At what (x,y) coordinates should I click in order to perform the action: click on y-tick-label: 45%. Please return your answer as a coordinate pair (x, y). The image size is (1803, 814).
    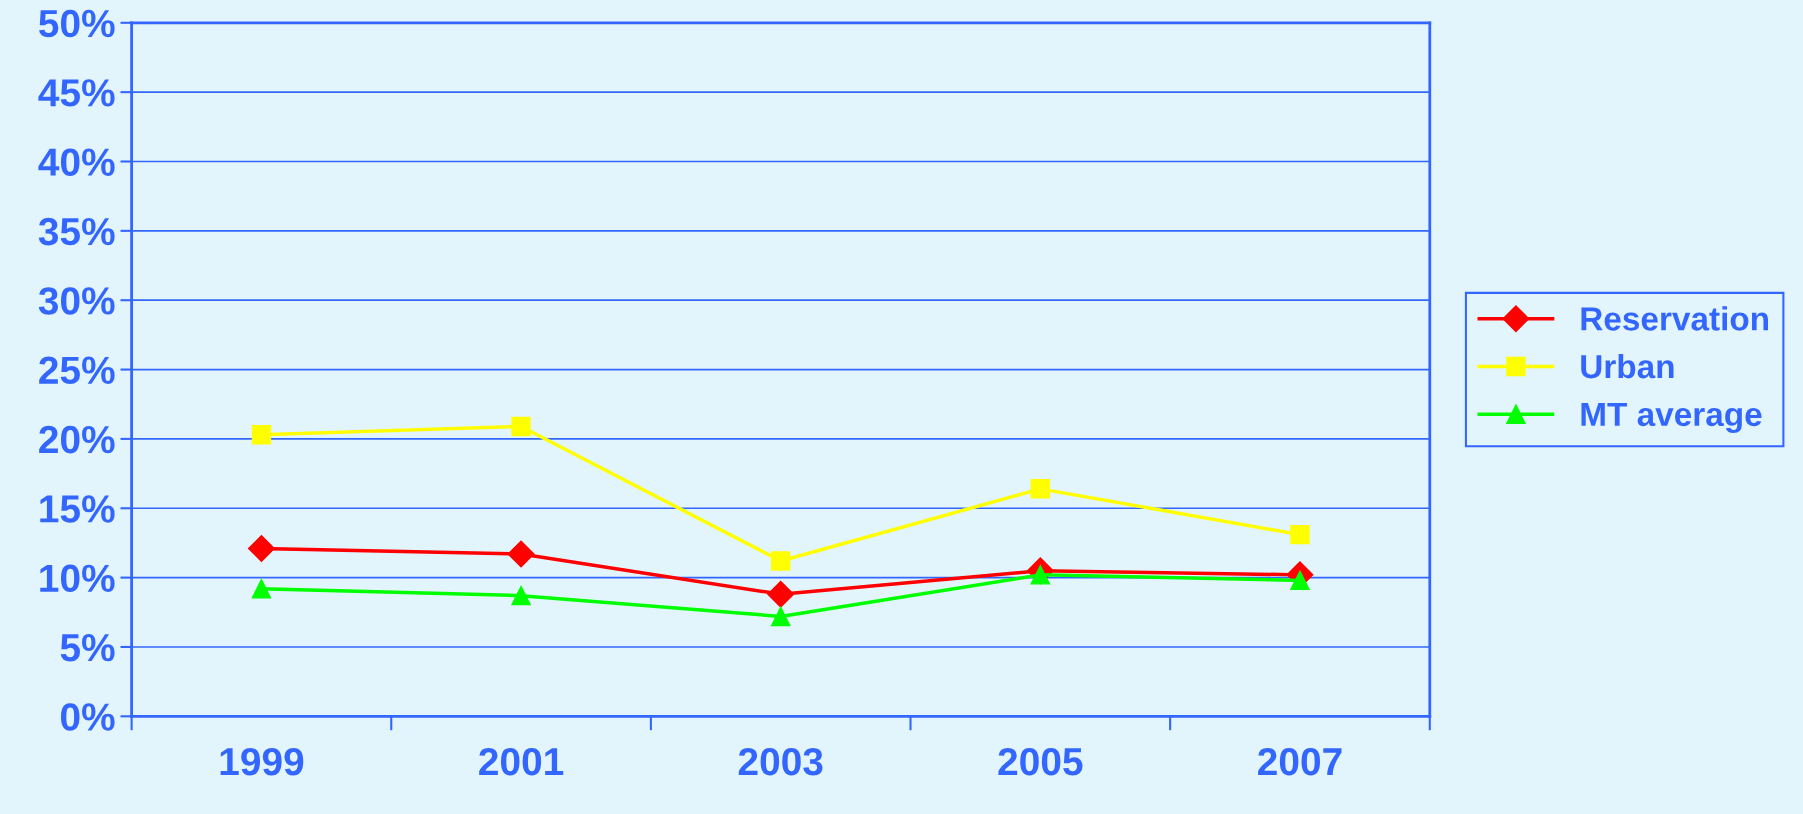
    Looking at the image, I should click on (76, 93).